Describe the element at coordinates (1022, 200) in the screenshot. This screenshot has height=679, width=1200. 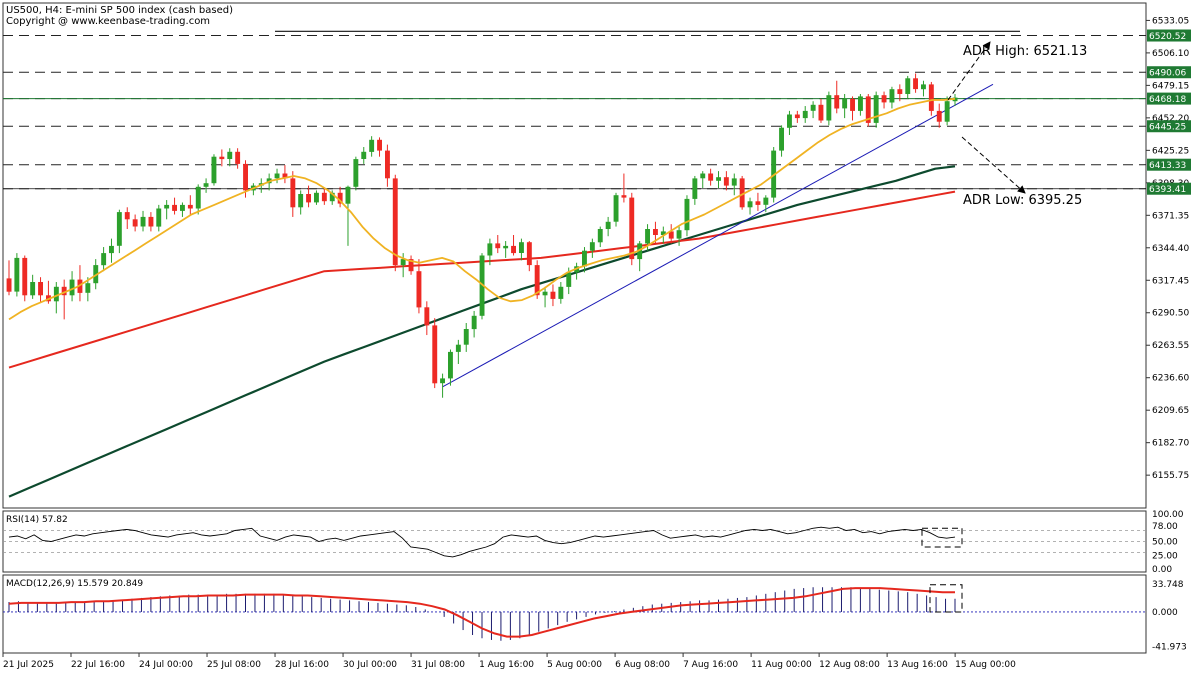
I see `adr-low-label: ADR Low: 6395.25` at that location.